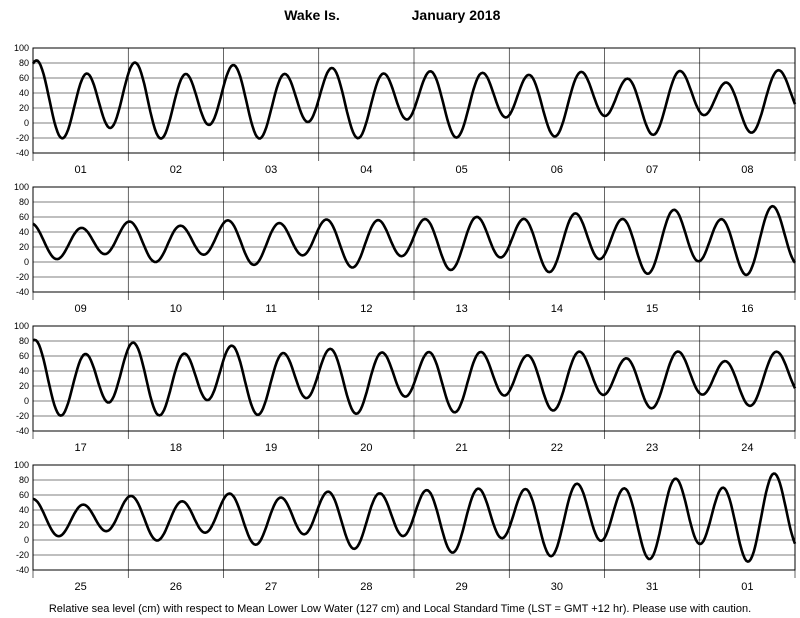 Image resolution: width=800 pixels, height=618 pixels. What do you see at coordinates (270, 309) in the screenshot?
I see `day-label: 11` at bounding box center [270, 309].